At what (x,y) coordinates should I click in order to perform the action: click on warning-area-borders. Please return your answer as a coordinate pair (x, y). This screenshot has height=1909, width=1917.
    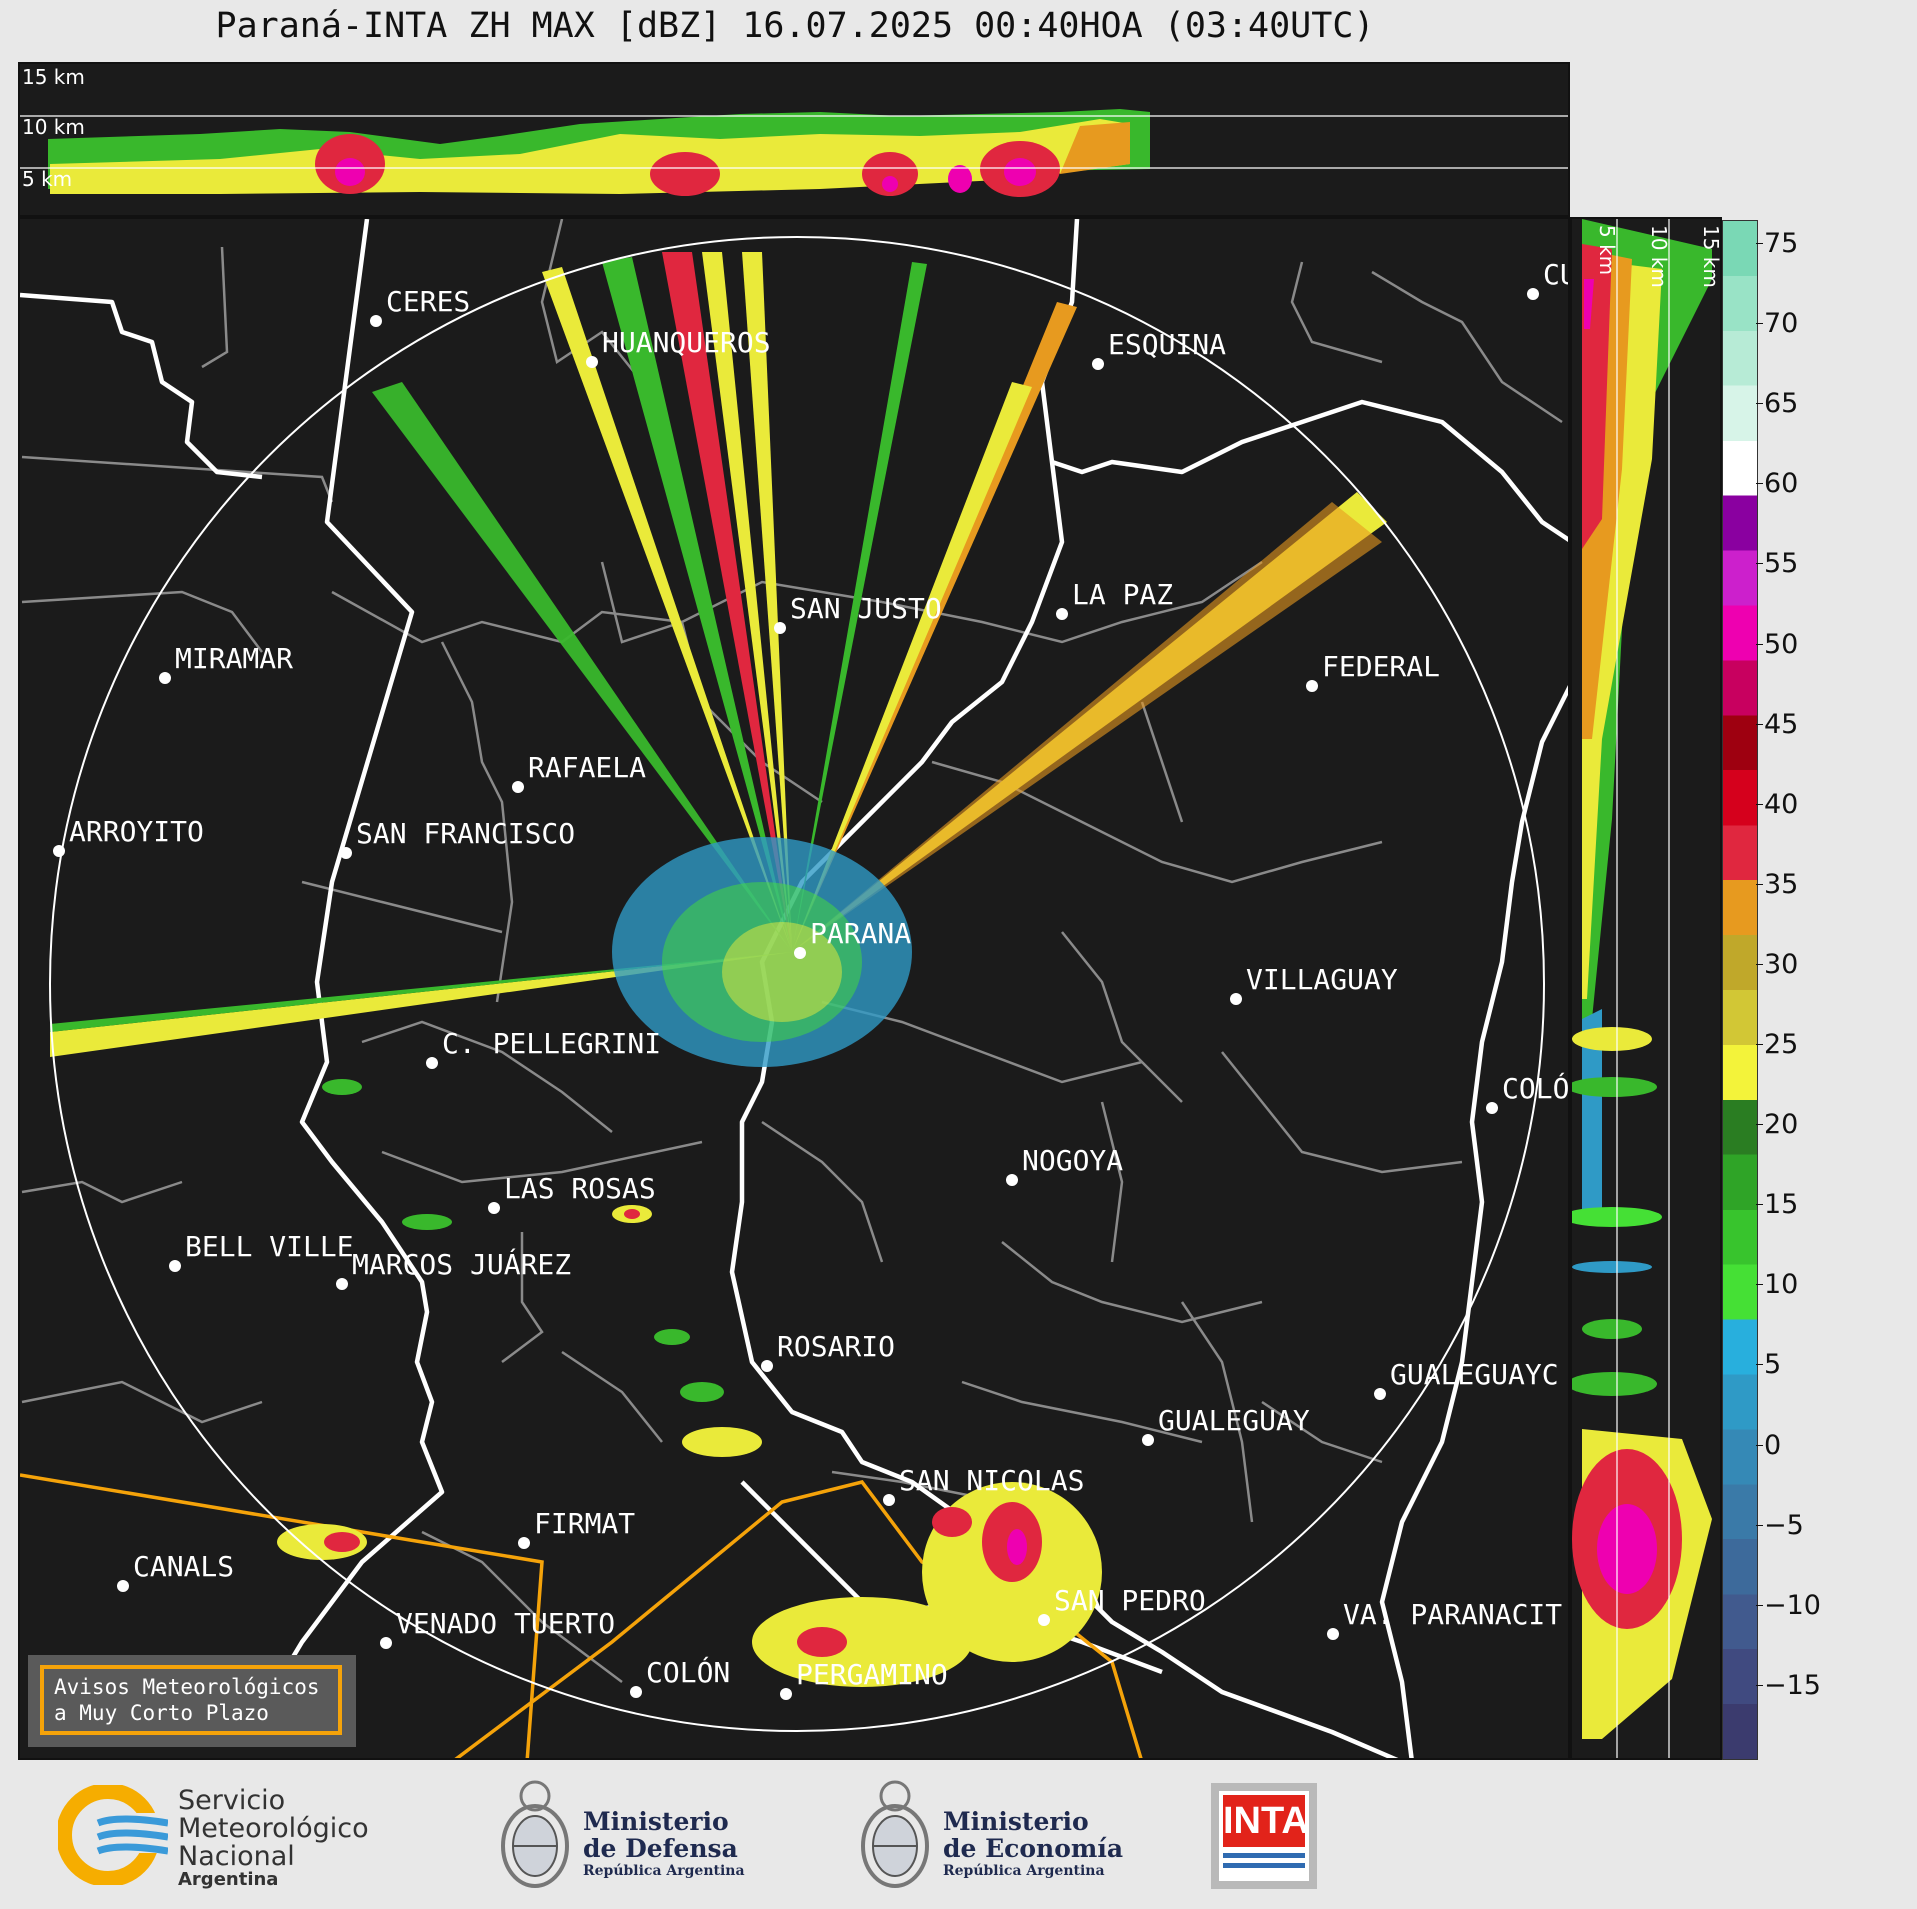
    Looking at the image, I should click on (581, 1615).